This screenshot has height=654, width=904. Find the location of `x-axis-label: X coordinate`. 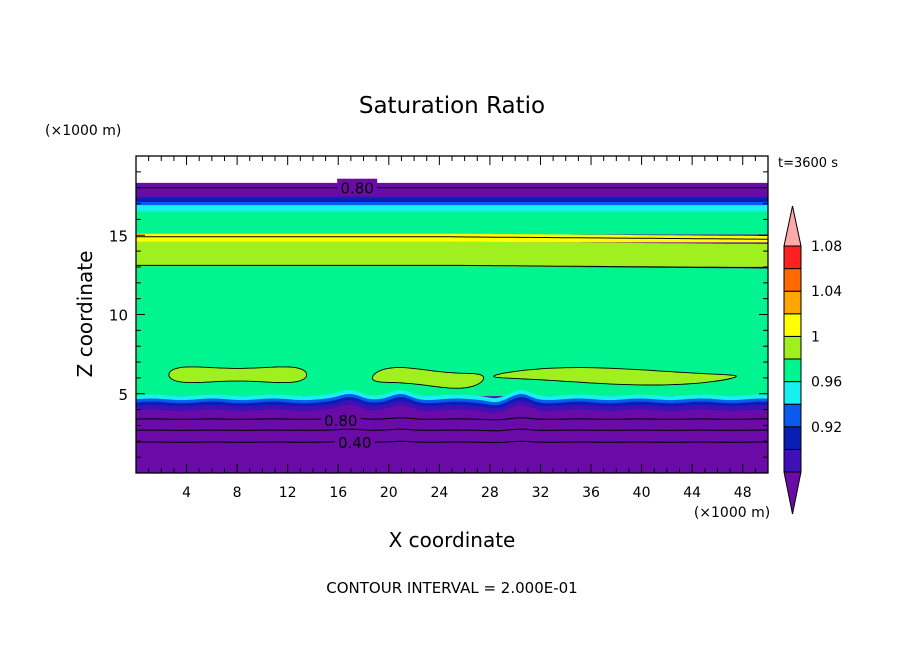

x-axis-label: X coordinate is located at coordinates (452, 540).